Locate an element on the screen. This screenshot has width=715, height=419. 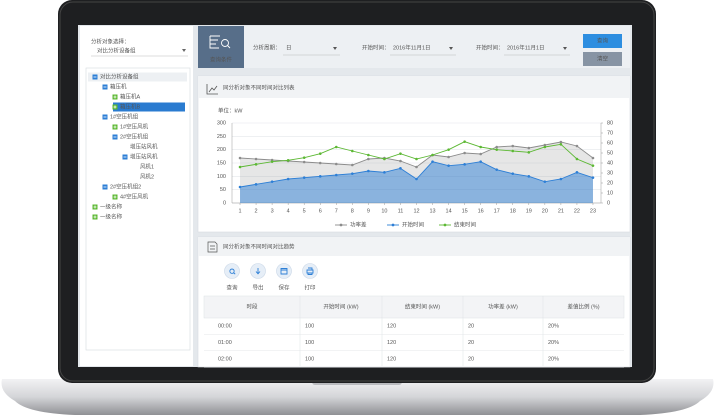
legend-label: 功率差 is located at coordinates (358, 224).